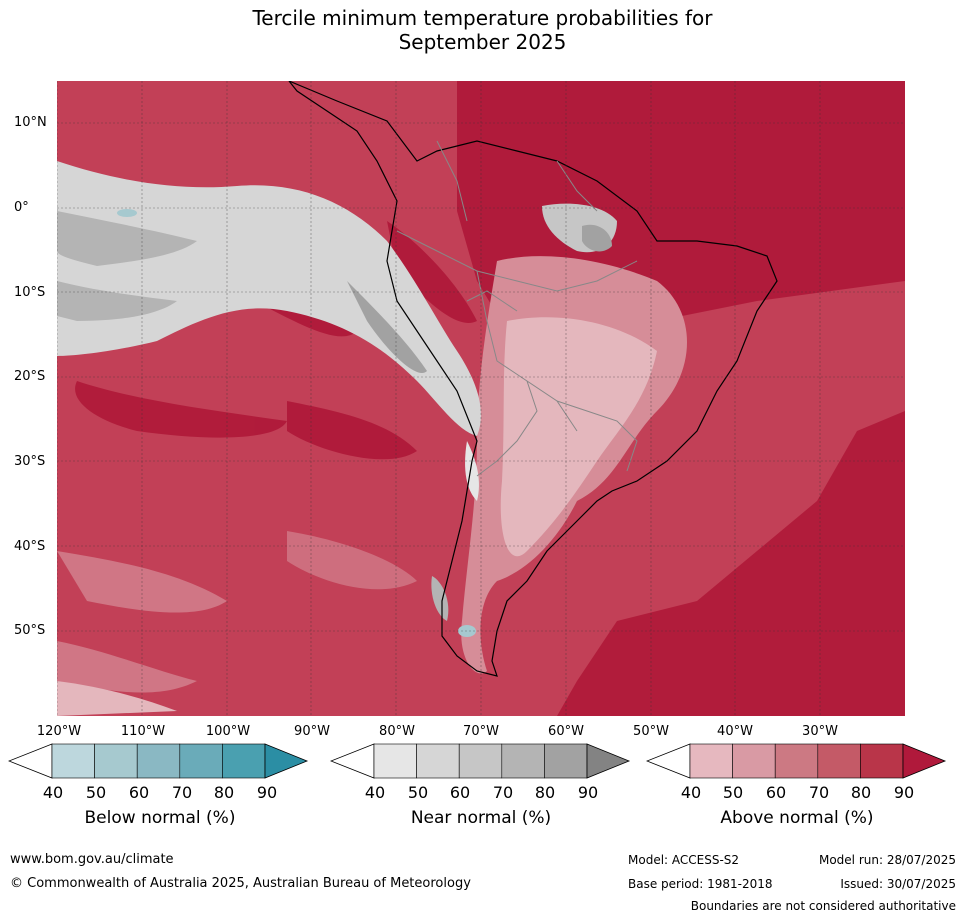  I want to click on country-borders, so click(517, 308).